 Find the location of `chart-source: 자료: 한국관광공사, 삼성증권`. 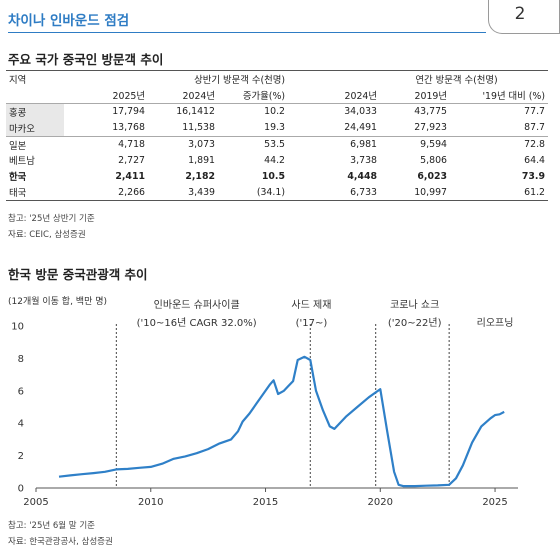

chart-source: 자료: 한국관광공사, 삼성증권 is located at coordinates (60, 542).